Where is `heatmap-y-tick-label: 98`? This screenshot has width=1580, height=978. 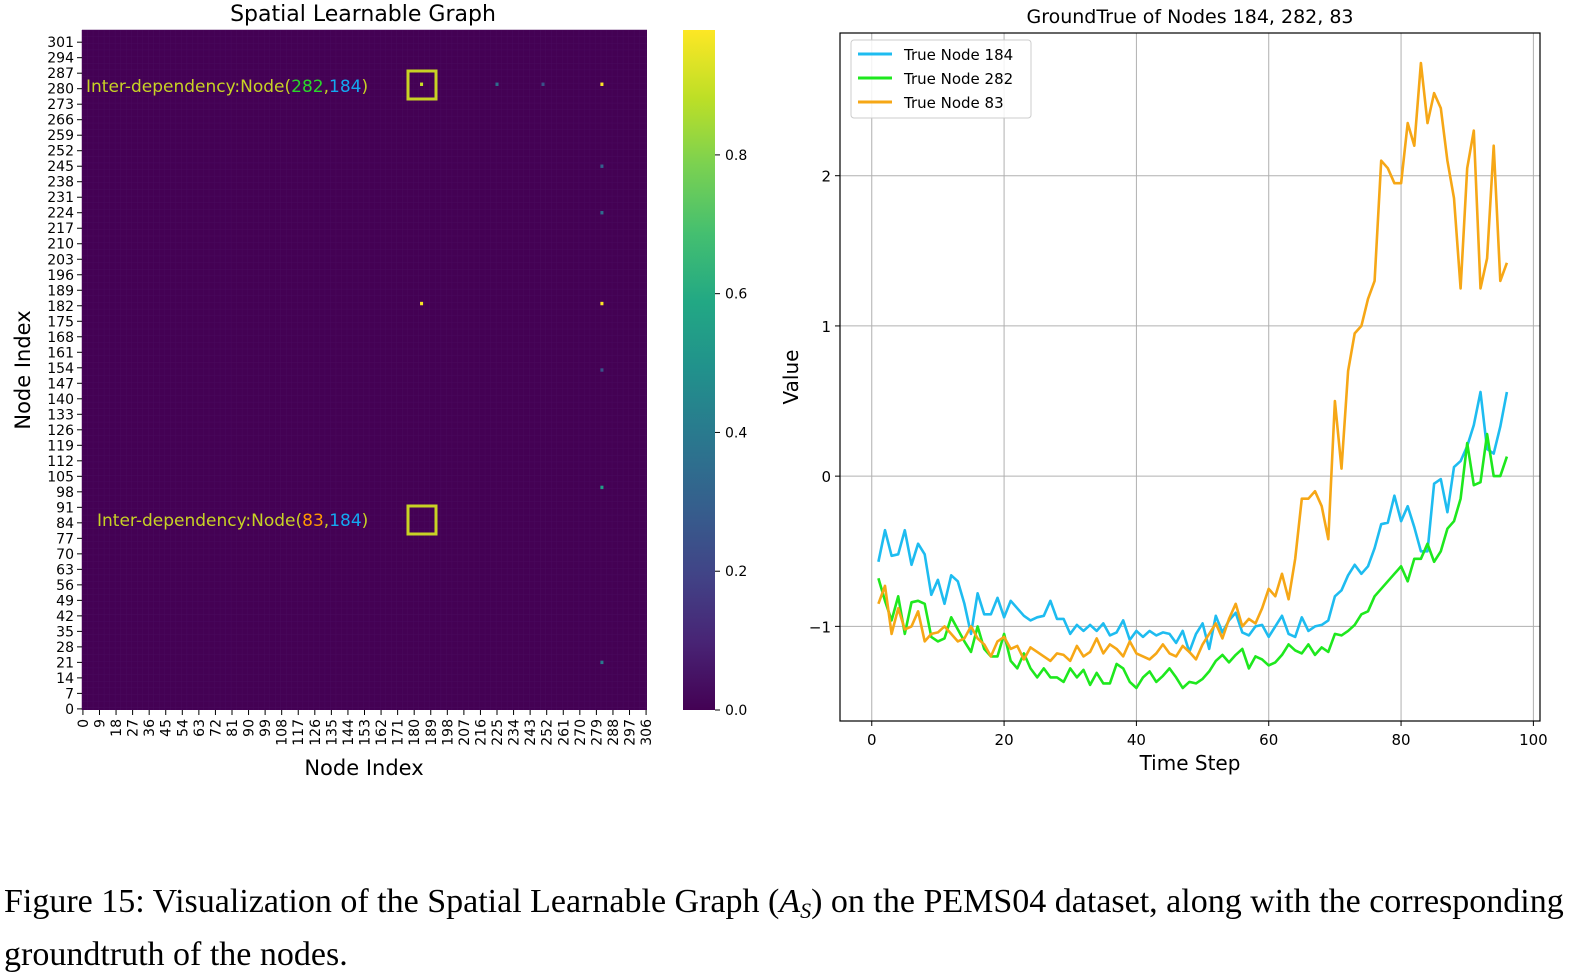 heatmap-y-tick-label: 98 is located at coordinates (65, 493).